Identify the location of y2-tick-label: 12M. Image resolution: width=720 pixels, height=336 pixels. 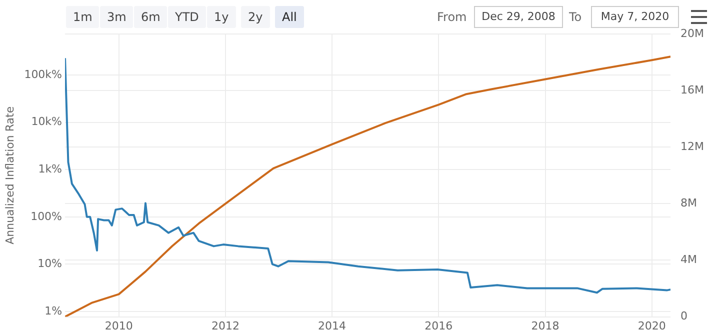
(692, 146).